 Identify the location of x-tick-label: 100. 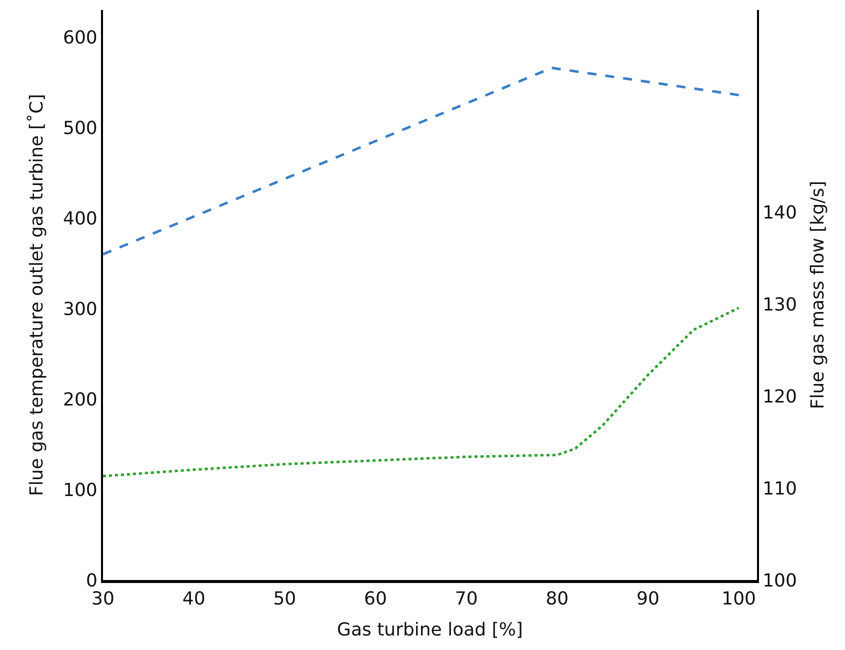
(739, 599).